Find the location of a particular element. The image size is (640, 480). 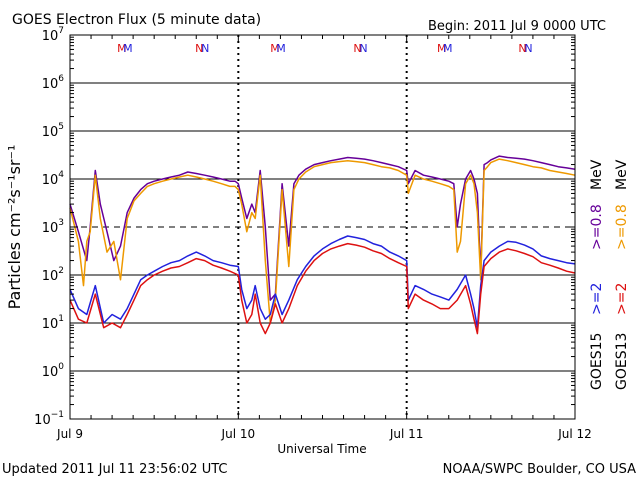

y-tick-exponent: −1 is located at coordinates (57, 415).